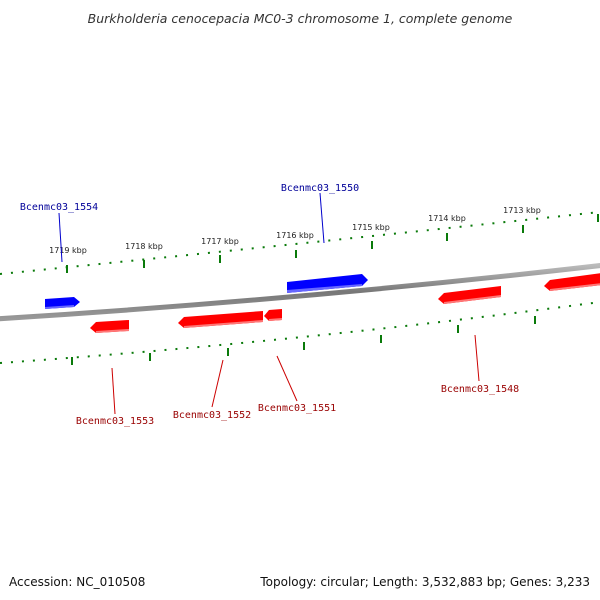  What do you see at coordinates (115, 421) in the screenshot?
I see `gene-label: Bcenmc03_1553` at bounding box center [115, 421].